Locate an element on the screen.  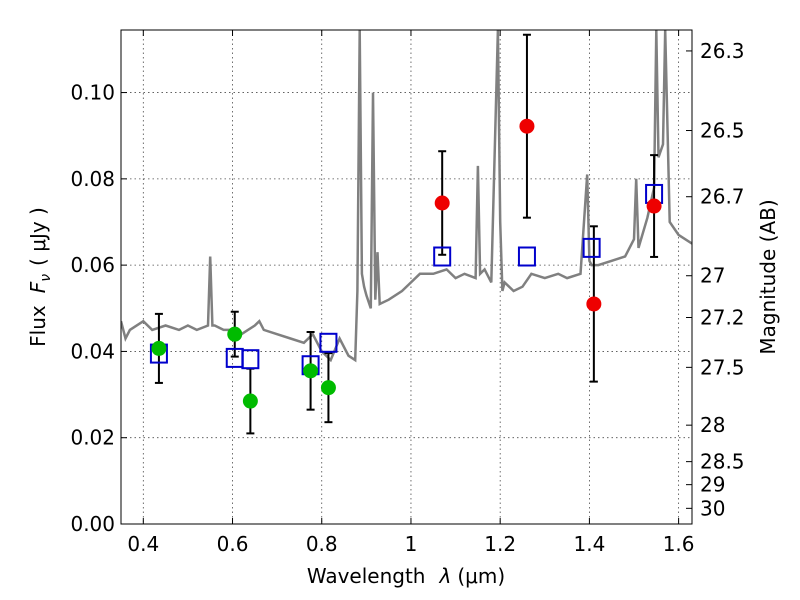
x-tick-label: 0.6 is located at coordinates (233, 544).